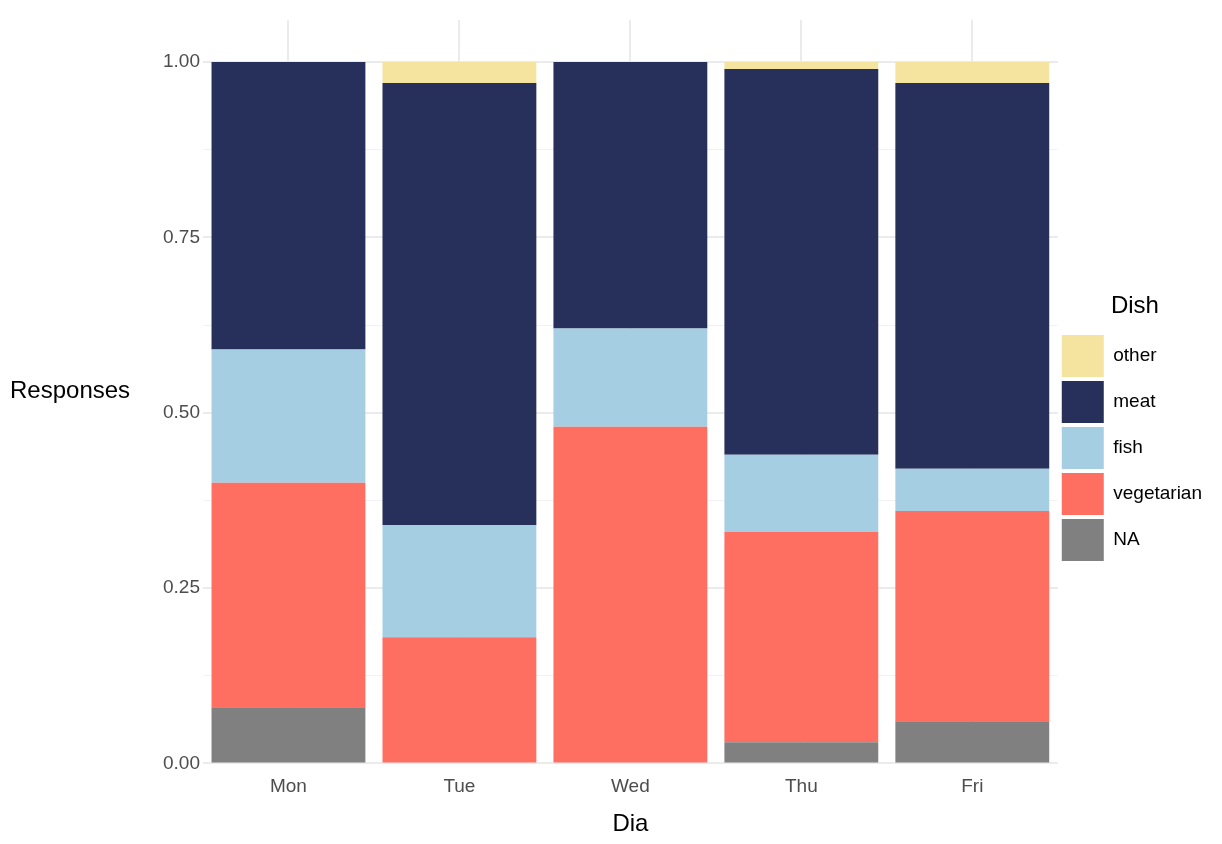 Image resolution: width=1222 pixels, height=844 pixels. Describe the element at coordinates (288, 786) in the screenshot. I see `x-tick-label: Mon` at that location.